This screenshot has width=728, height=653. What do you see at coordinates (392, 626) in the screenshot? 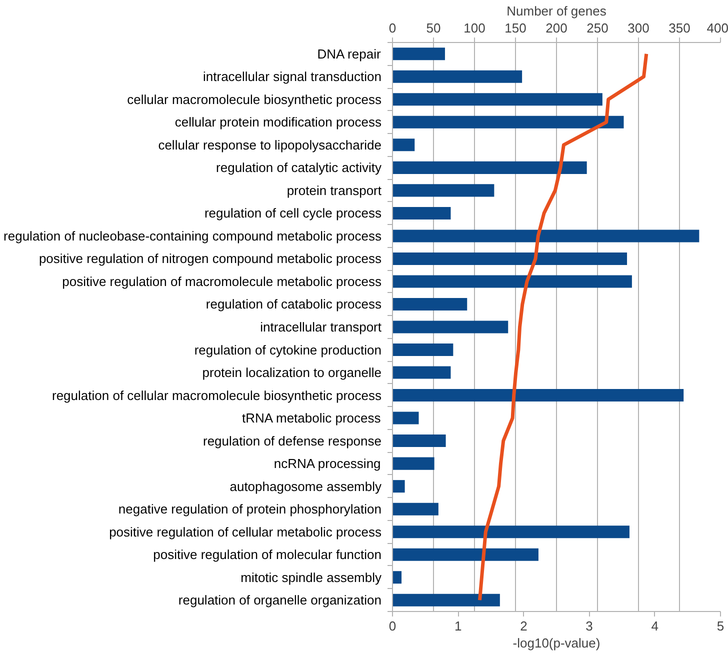
I see `x-tick-label: 0` at bounding box center [392, 626].